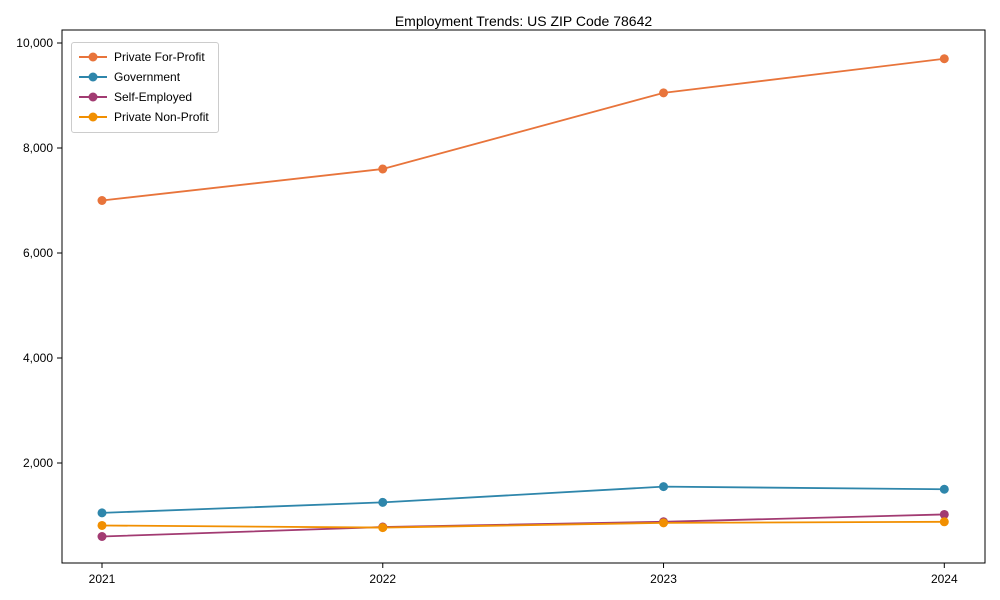 The width and height of the screenshot is (1000, 600). I want to click on legend-item-self-employed: Self-Employed, so click(144, 97).